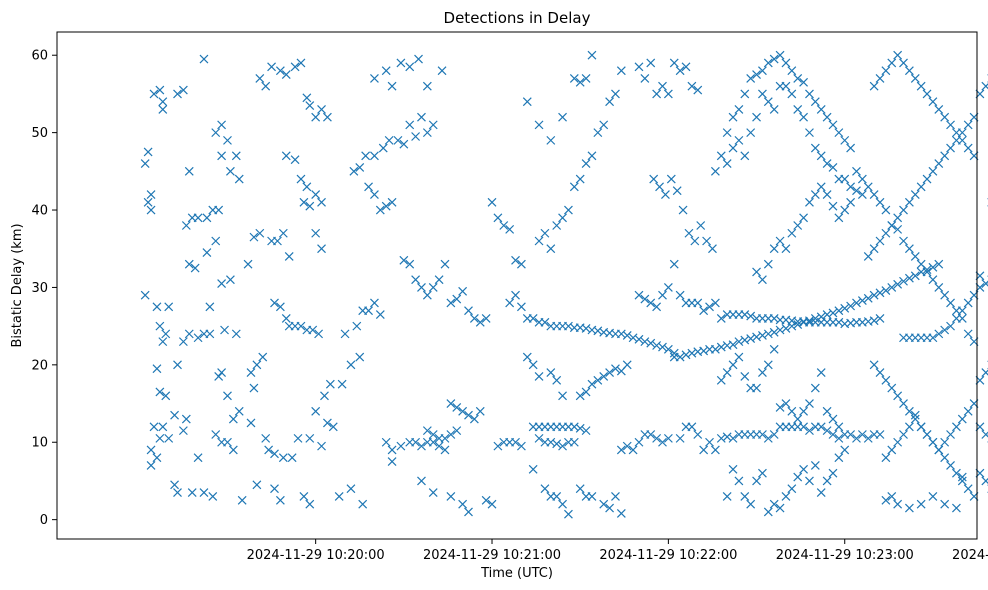 This screenshot has height=590, width=988. Describe the element at coordinates (44, 288) in the screenshot. I see `y-axis: 0 10 20 30 40 50 60` at that location.